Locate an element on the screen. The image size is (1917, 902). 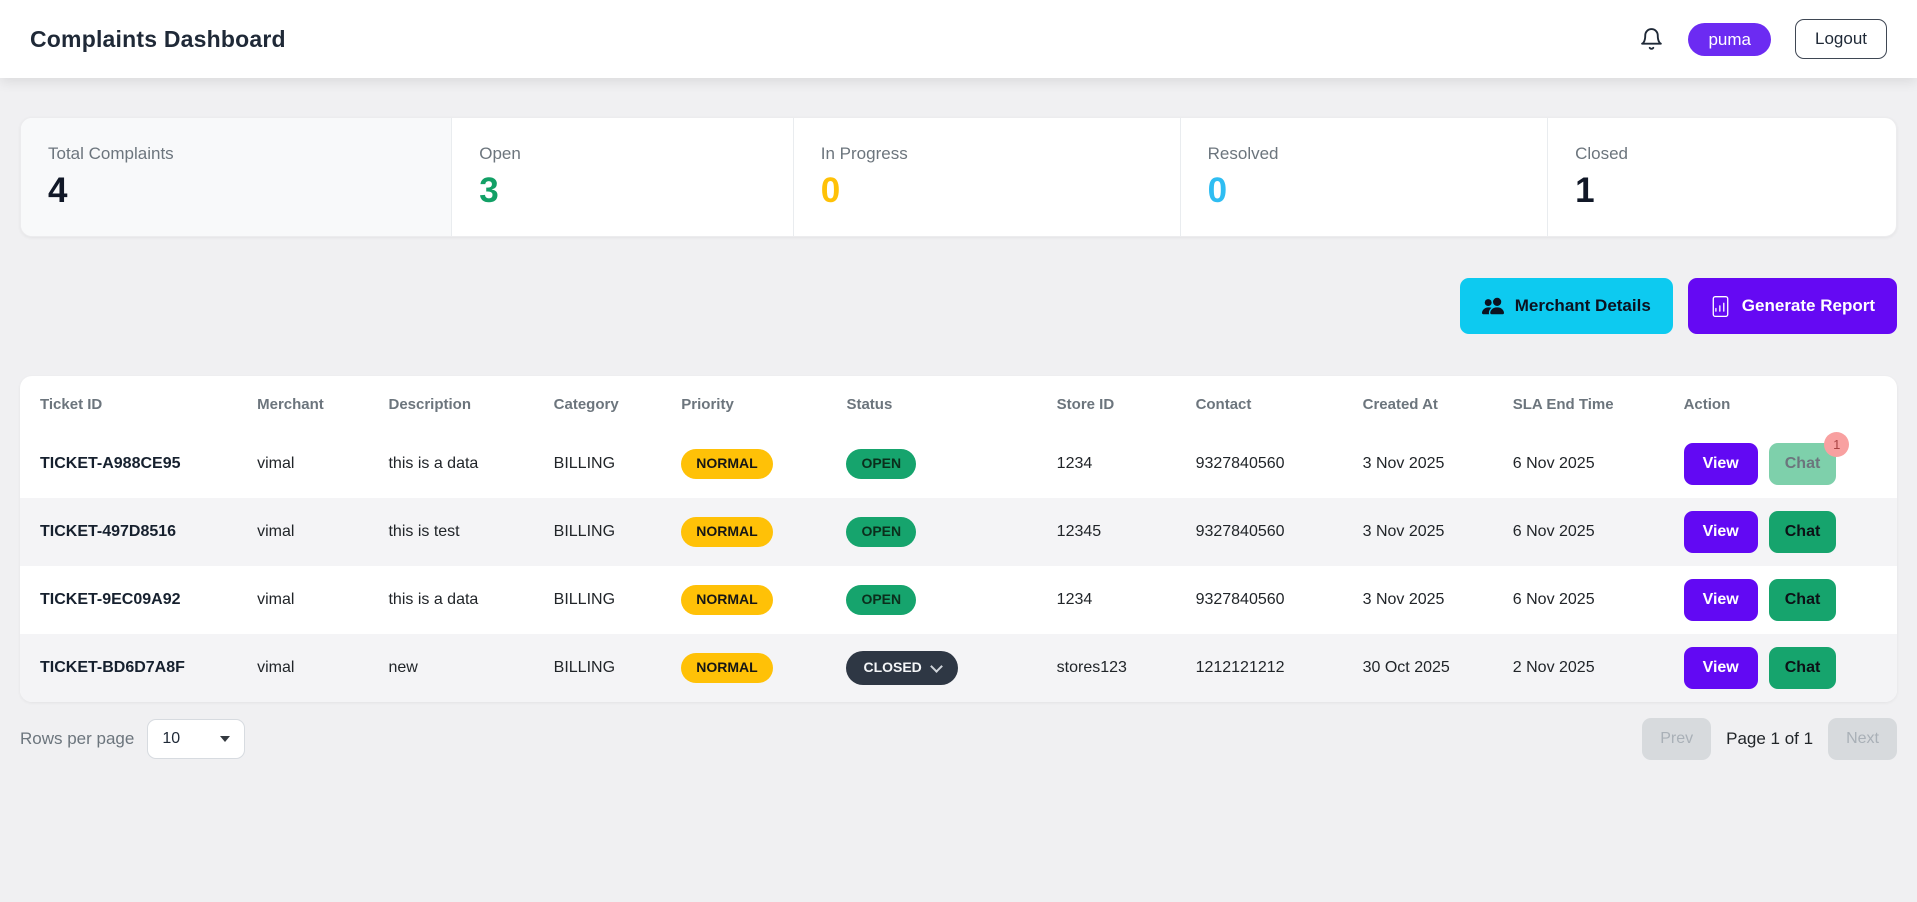
stat-card: In Progress 0 is located at coordinates (986, 177).